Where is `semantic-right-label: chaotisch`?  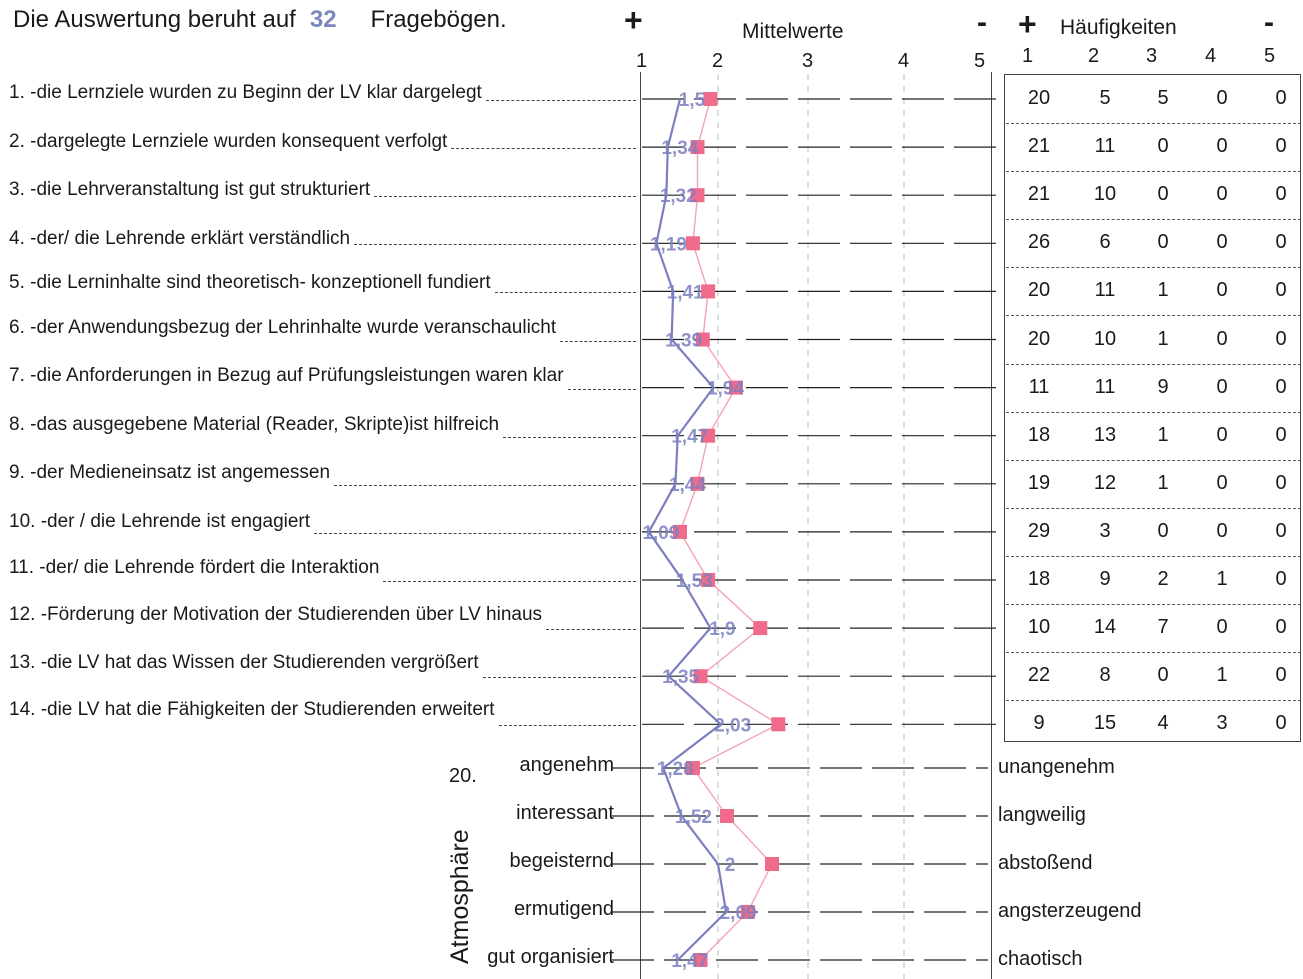 semantic-right-label: chaotisch is located at coordinates (1040, 959).